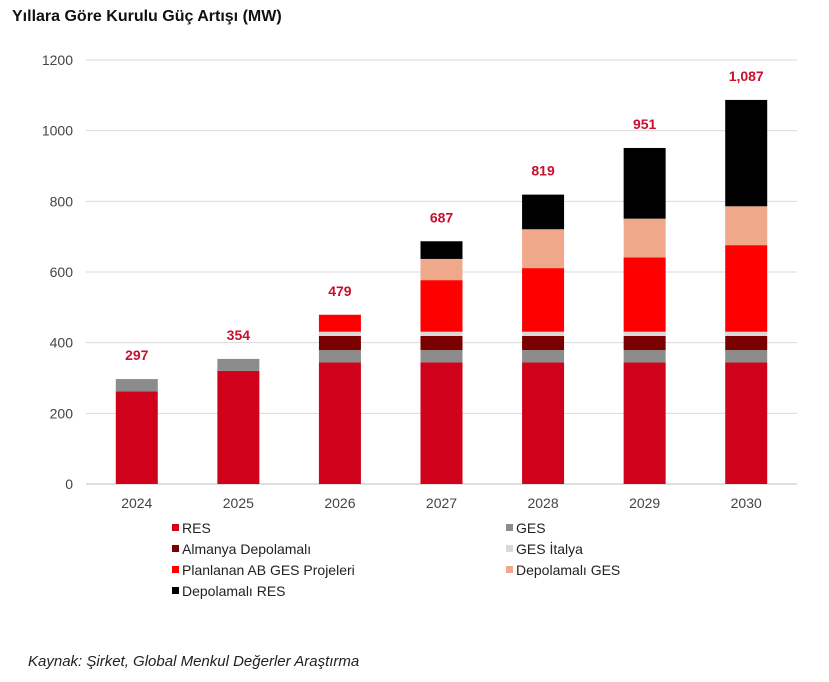 This screenshot has height=682, width=829. What do you see at coordinates (568, 570) in the screenshot?
I see `legend-label: Depolamalı GES` at bounding box center [568, 570].